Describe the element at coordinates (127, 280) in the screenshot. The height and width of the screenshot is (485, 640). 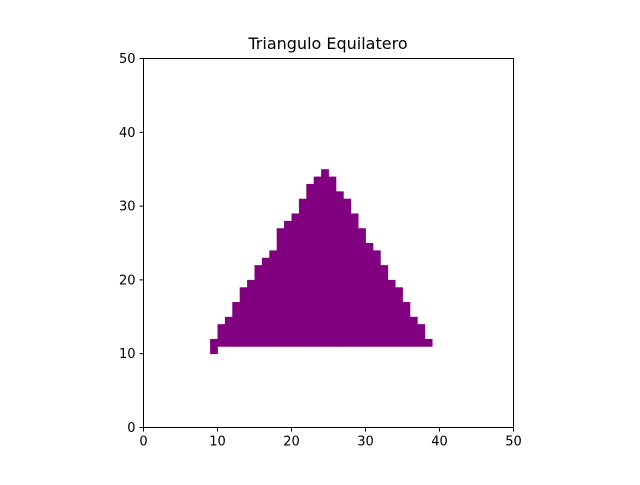
I see `y-tick-label: 20` at that location.